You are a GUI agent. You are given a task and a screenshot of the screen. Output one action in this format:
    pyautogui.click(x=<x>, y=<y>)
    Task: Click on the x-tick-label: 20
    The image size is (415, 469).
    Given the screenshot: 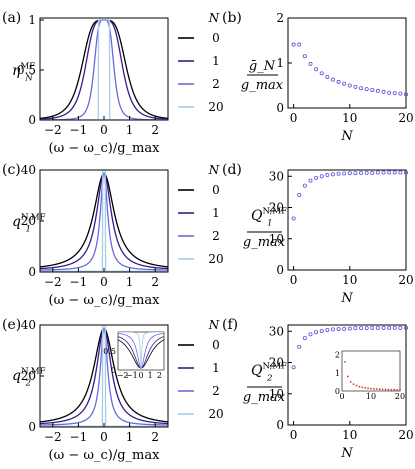 What is the action you would take?
    pyautogui.click(x=405, y=280)
    